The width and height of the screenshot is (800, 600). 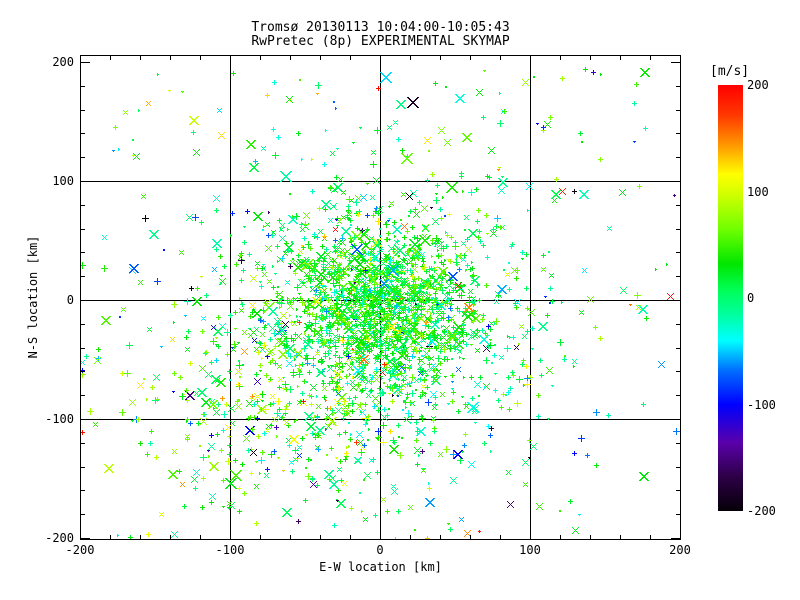 I want to click on y-tick-label: -200, so click(x=59, y=538).